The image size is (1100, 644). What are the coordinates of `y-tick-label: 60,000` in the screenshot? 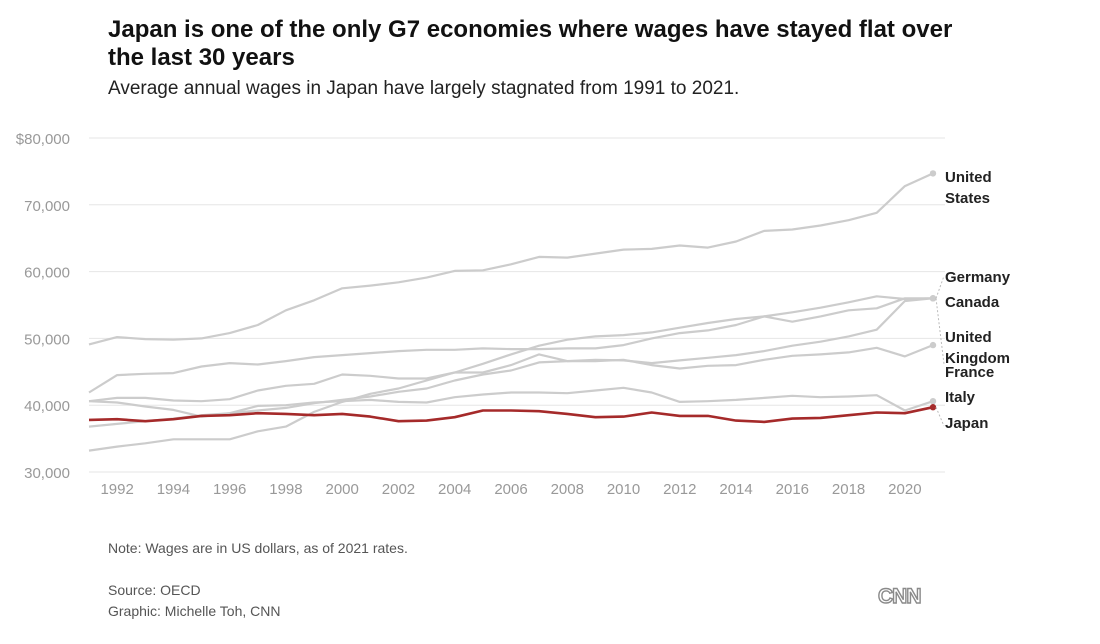 It's located at (47, 273).